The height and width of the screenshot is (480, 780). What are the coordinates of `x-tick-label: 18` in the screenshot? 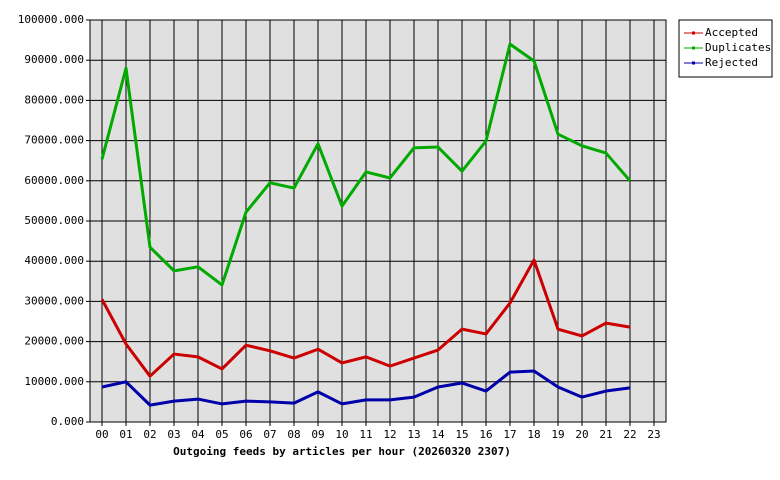 It's located at (533, 434).